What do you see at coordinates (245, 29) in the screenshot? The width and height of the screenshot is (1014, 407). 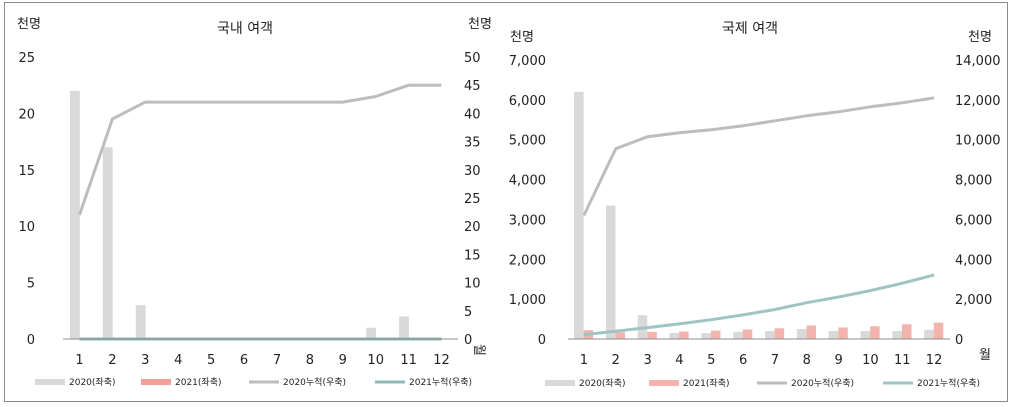 I see `chart-title: 국내 여객` at bounding box center [245, 29].